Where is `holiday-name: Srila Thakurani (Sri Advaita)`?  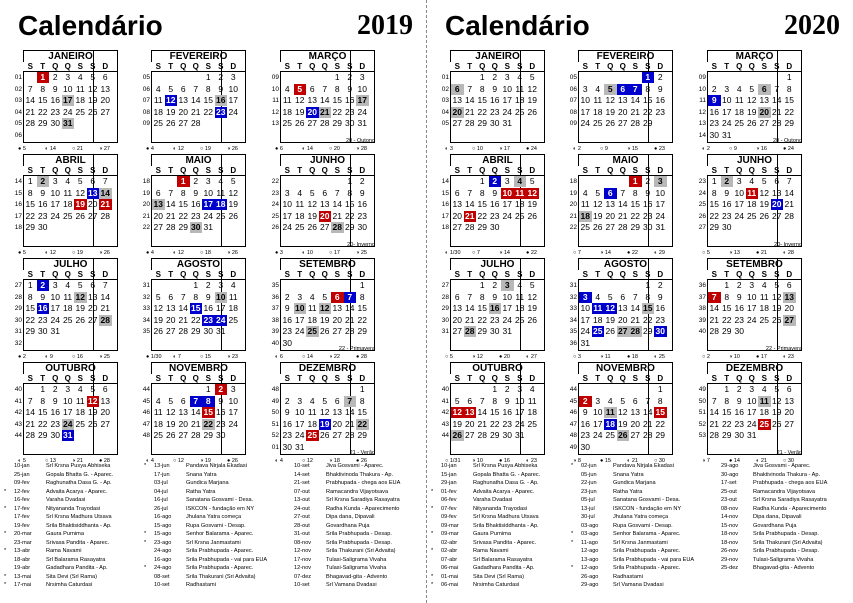 holiday-name: Srila Thakurani (Sri Advaita) is located at coordinates (361, 551).